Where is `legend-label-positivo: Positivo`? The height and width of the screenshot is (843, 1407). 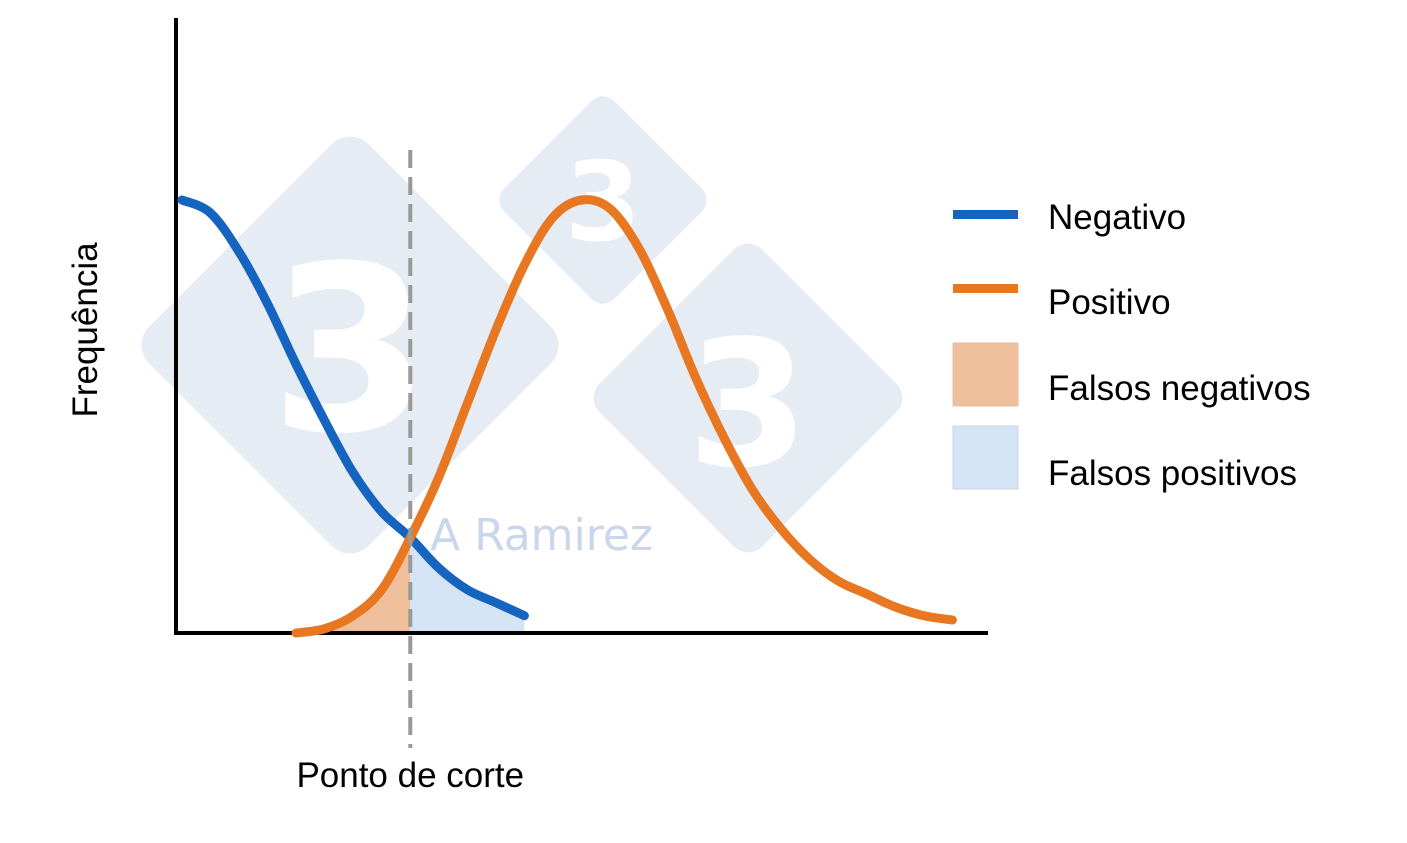
legend-label-positivo: Positivo is located at coordinates (1109, 302).